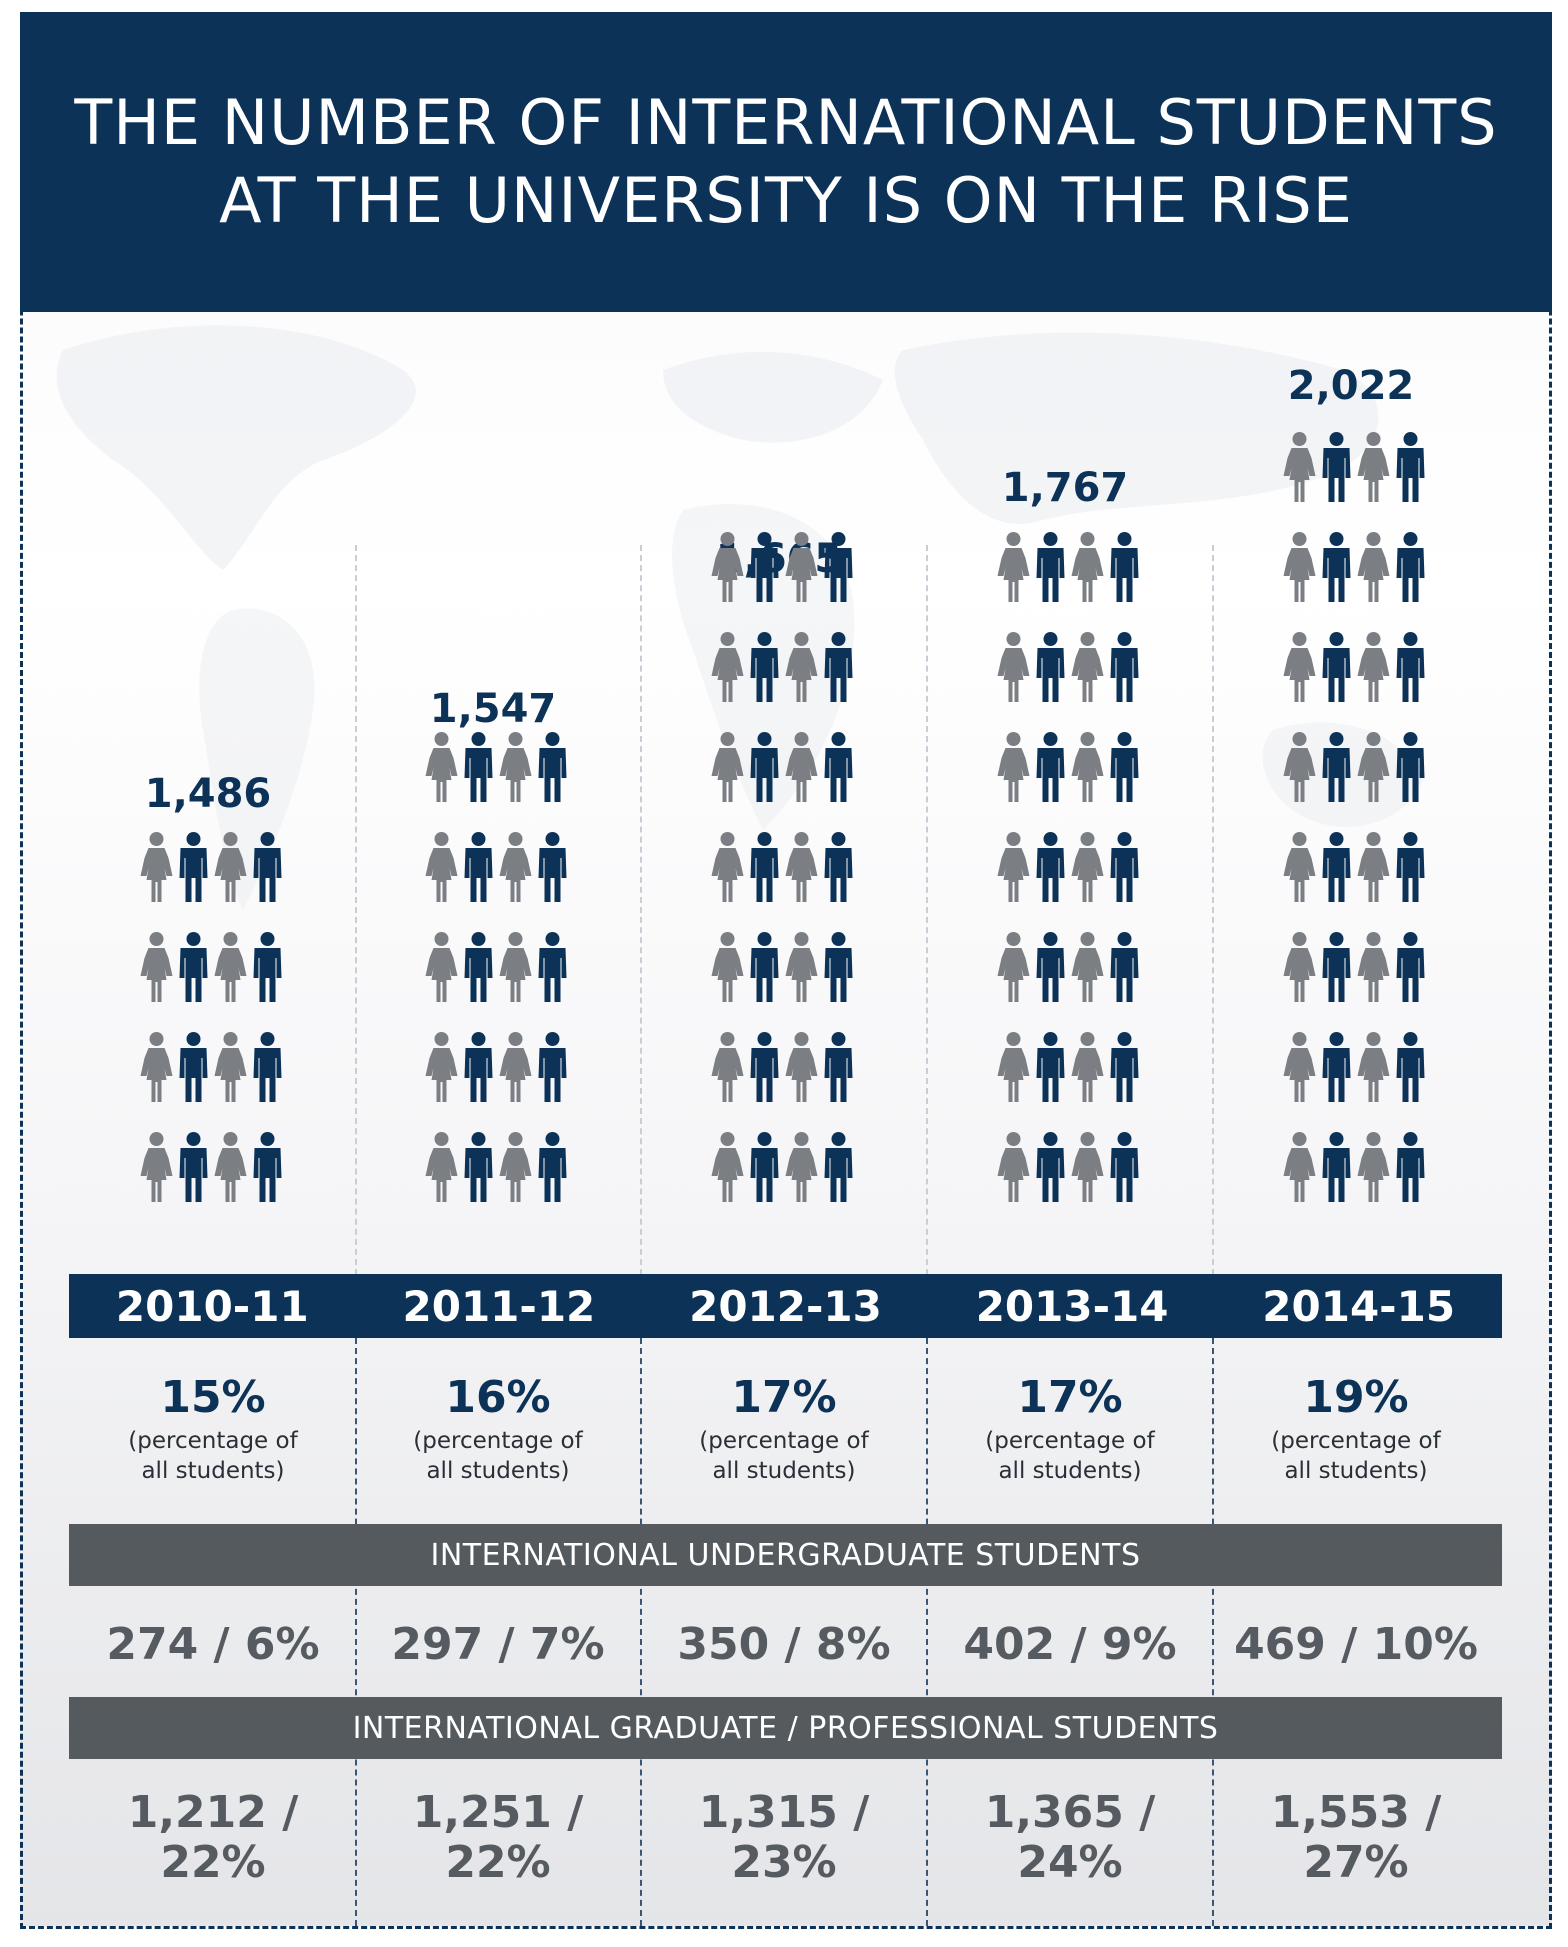 This screenshot has width=1568, height=1947. Describe the element at coordinates (208, 794) in the screenshot. I see `total-label: 1,486` at that location.